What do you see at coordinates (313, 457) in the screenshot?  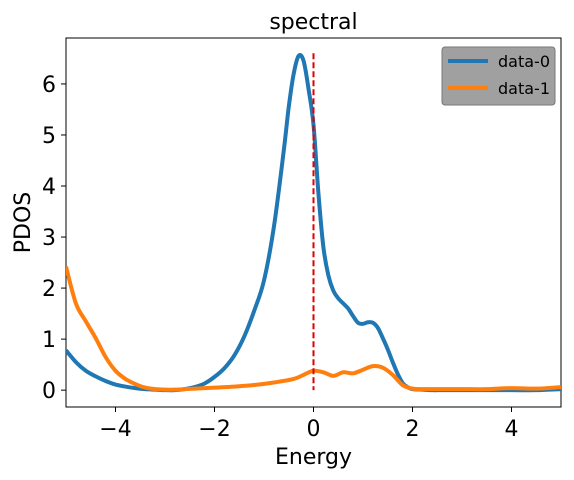 I see `x-axis-label: Energy` at bounding box center [313, 457].